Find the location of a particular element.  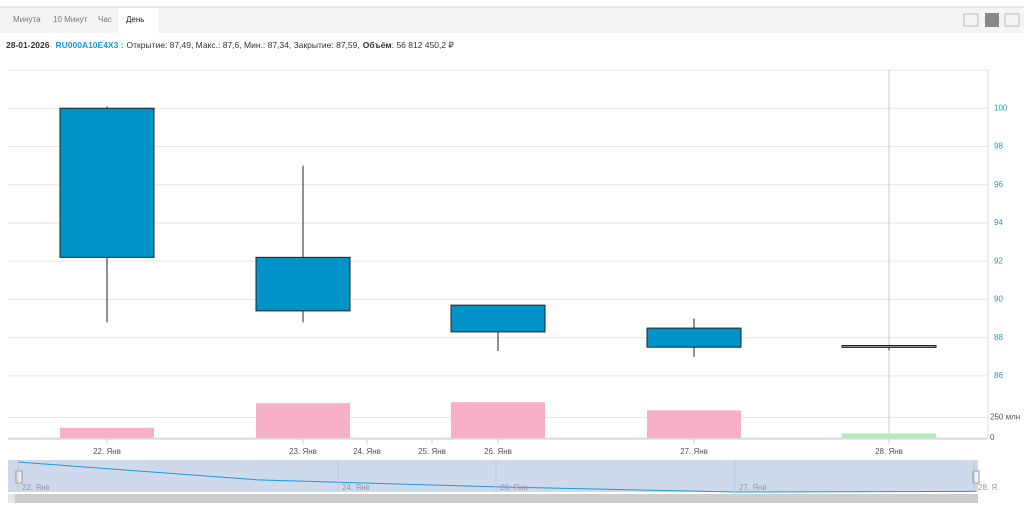

y-tick-label: 92 is located at coordinates (998, 260).